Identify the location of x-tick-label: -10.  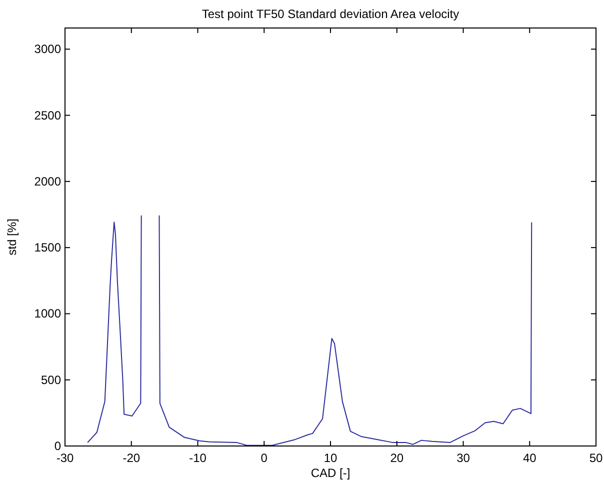
(198, 458).